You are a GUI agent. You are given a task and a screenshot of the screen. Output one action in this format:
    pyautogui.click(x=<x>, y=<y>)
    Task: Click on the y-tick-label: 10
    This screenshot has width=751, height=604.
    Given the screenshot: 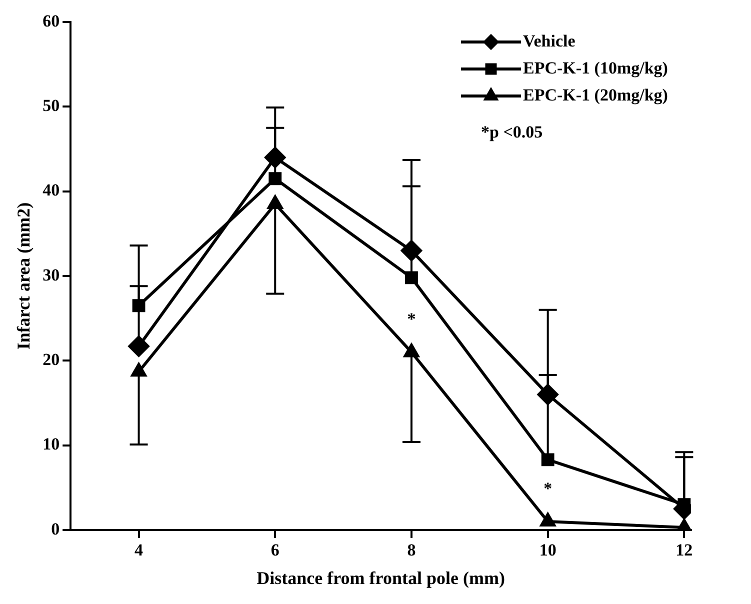 What is the action you would take?
    pyautogui.click(x=51, y=444)
    